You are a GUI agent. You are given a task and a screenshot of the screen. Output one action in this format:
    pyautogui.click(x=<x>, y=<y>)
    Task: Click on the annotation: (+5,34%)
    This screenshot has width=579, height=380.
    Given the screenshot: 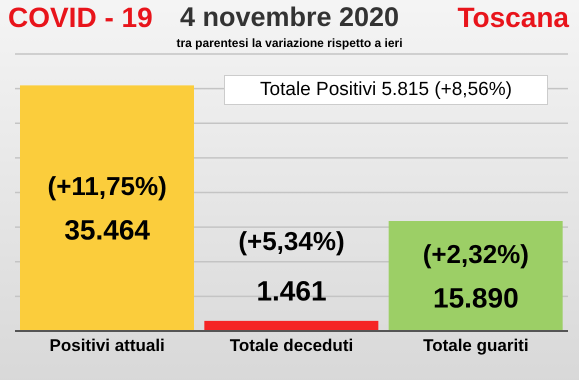 What is the action you would take?
    pyautogui.click(x=291, y=241)
    